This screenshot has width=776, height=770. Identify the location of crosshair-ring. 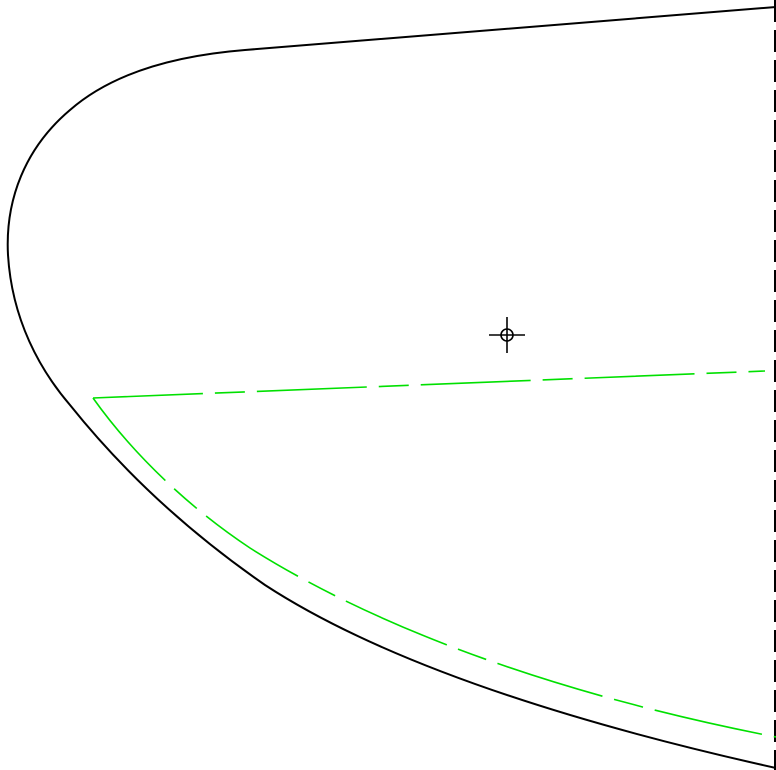
(507, 335).